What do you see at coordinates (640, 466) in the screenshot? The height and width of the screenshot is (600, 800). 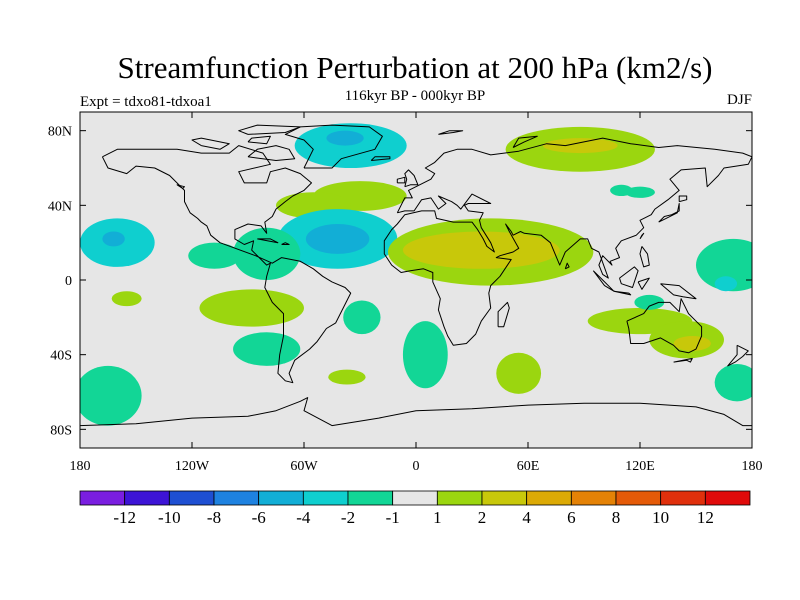 I see `x-tick-label-5: 120E` at bounding box center [640, 466].